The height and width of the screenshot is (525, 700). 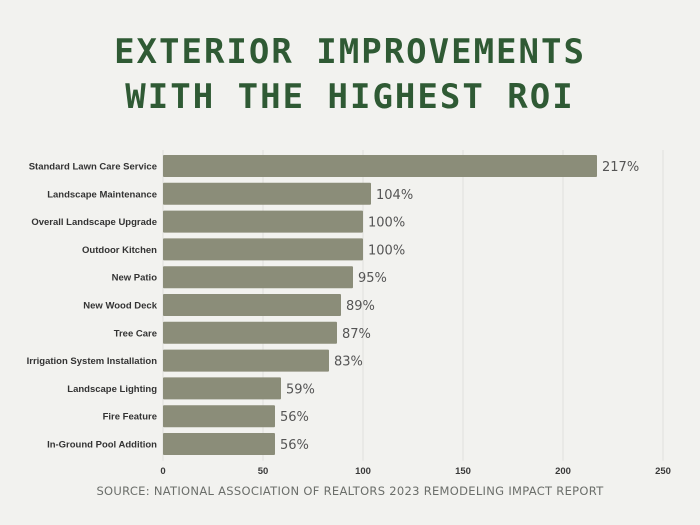 What do you see at coordinates (363, 471) in the screenshot?
I see `x-tick-label: 100` at bounding box center [363, 471].